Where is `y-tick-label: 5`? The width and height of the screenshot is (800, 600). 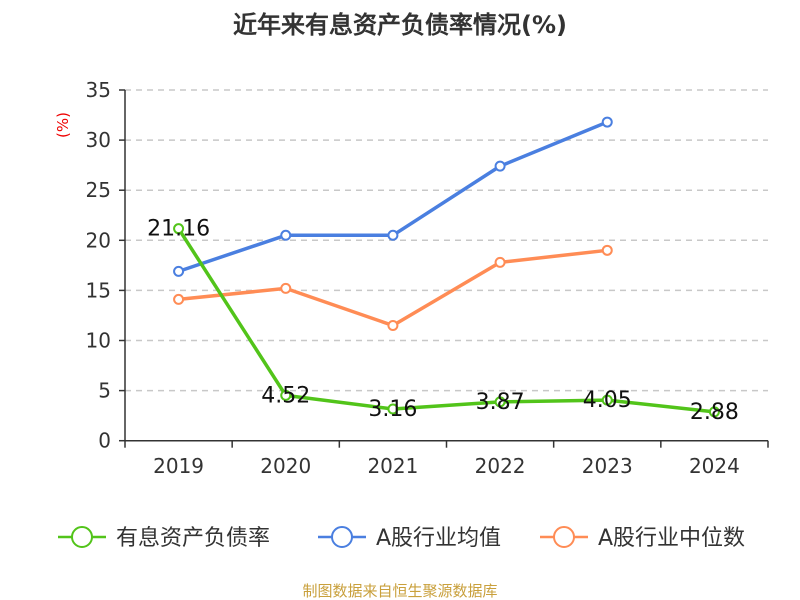 y-tick-label: 5 is located at coordinates (104, 391).